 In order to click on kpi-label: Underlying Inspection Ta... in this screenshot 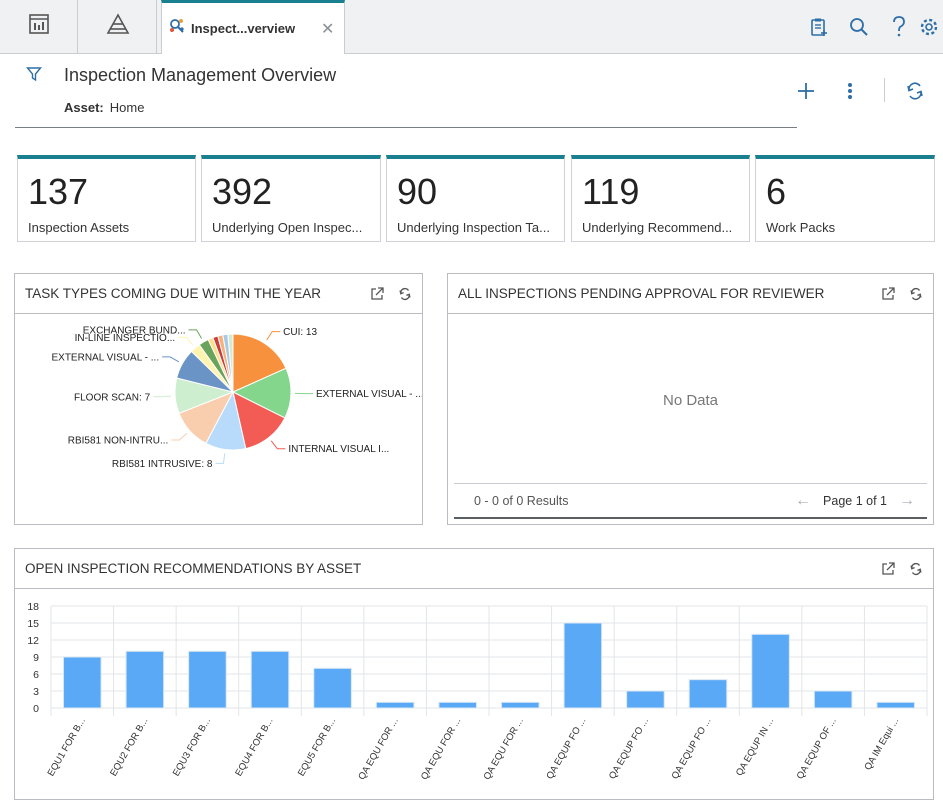, I will do `click(473, 227)`.